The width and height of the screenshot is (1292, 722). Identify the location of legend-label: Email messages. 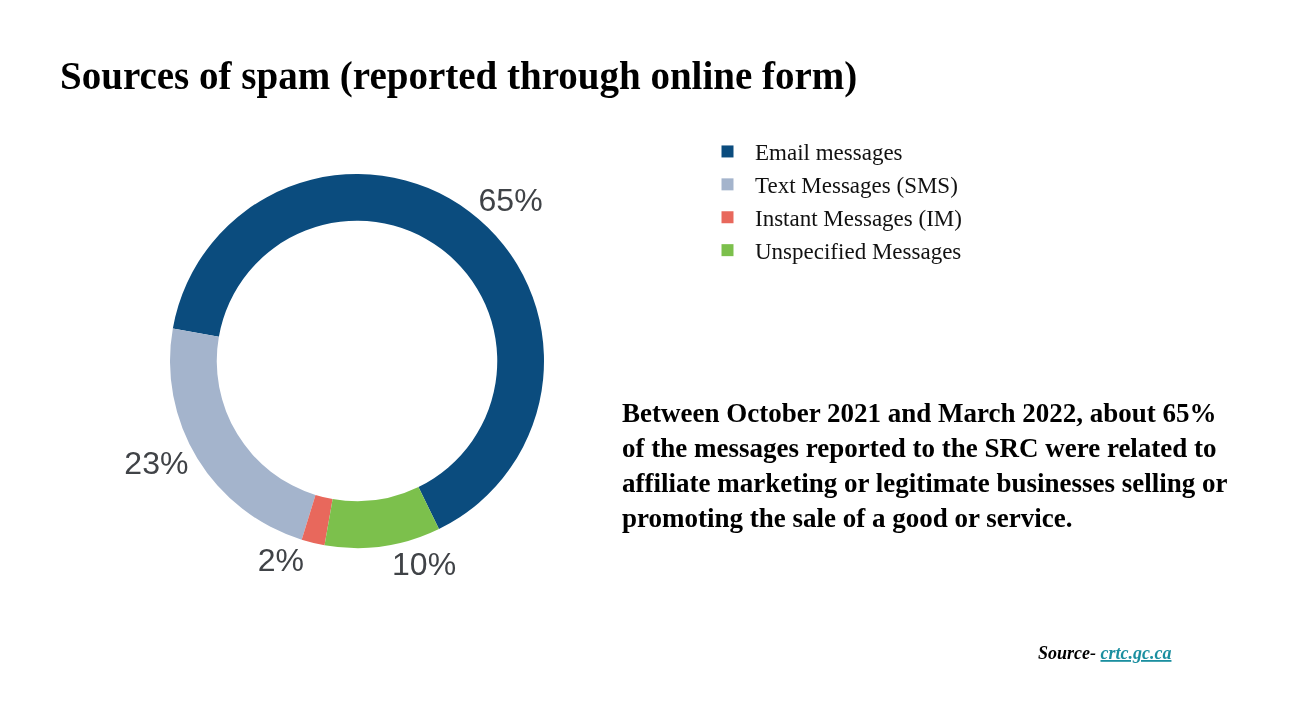
(829, 153).